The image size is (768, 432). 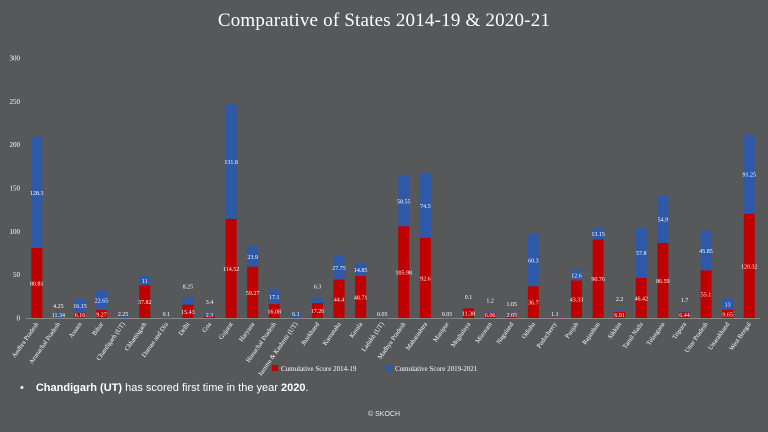 What do you see at coordinates (226, 331) in the screenshot?
I see `x-tick-label: Gujarat` at bounding box center [226, 331].